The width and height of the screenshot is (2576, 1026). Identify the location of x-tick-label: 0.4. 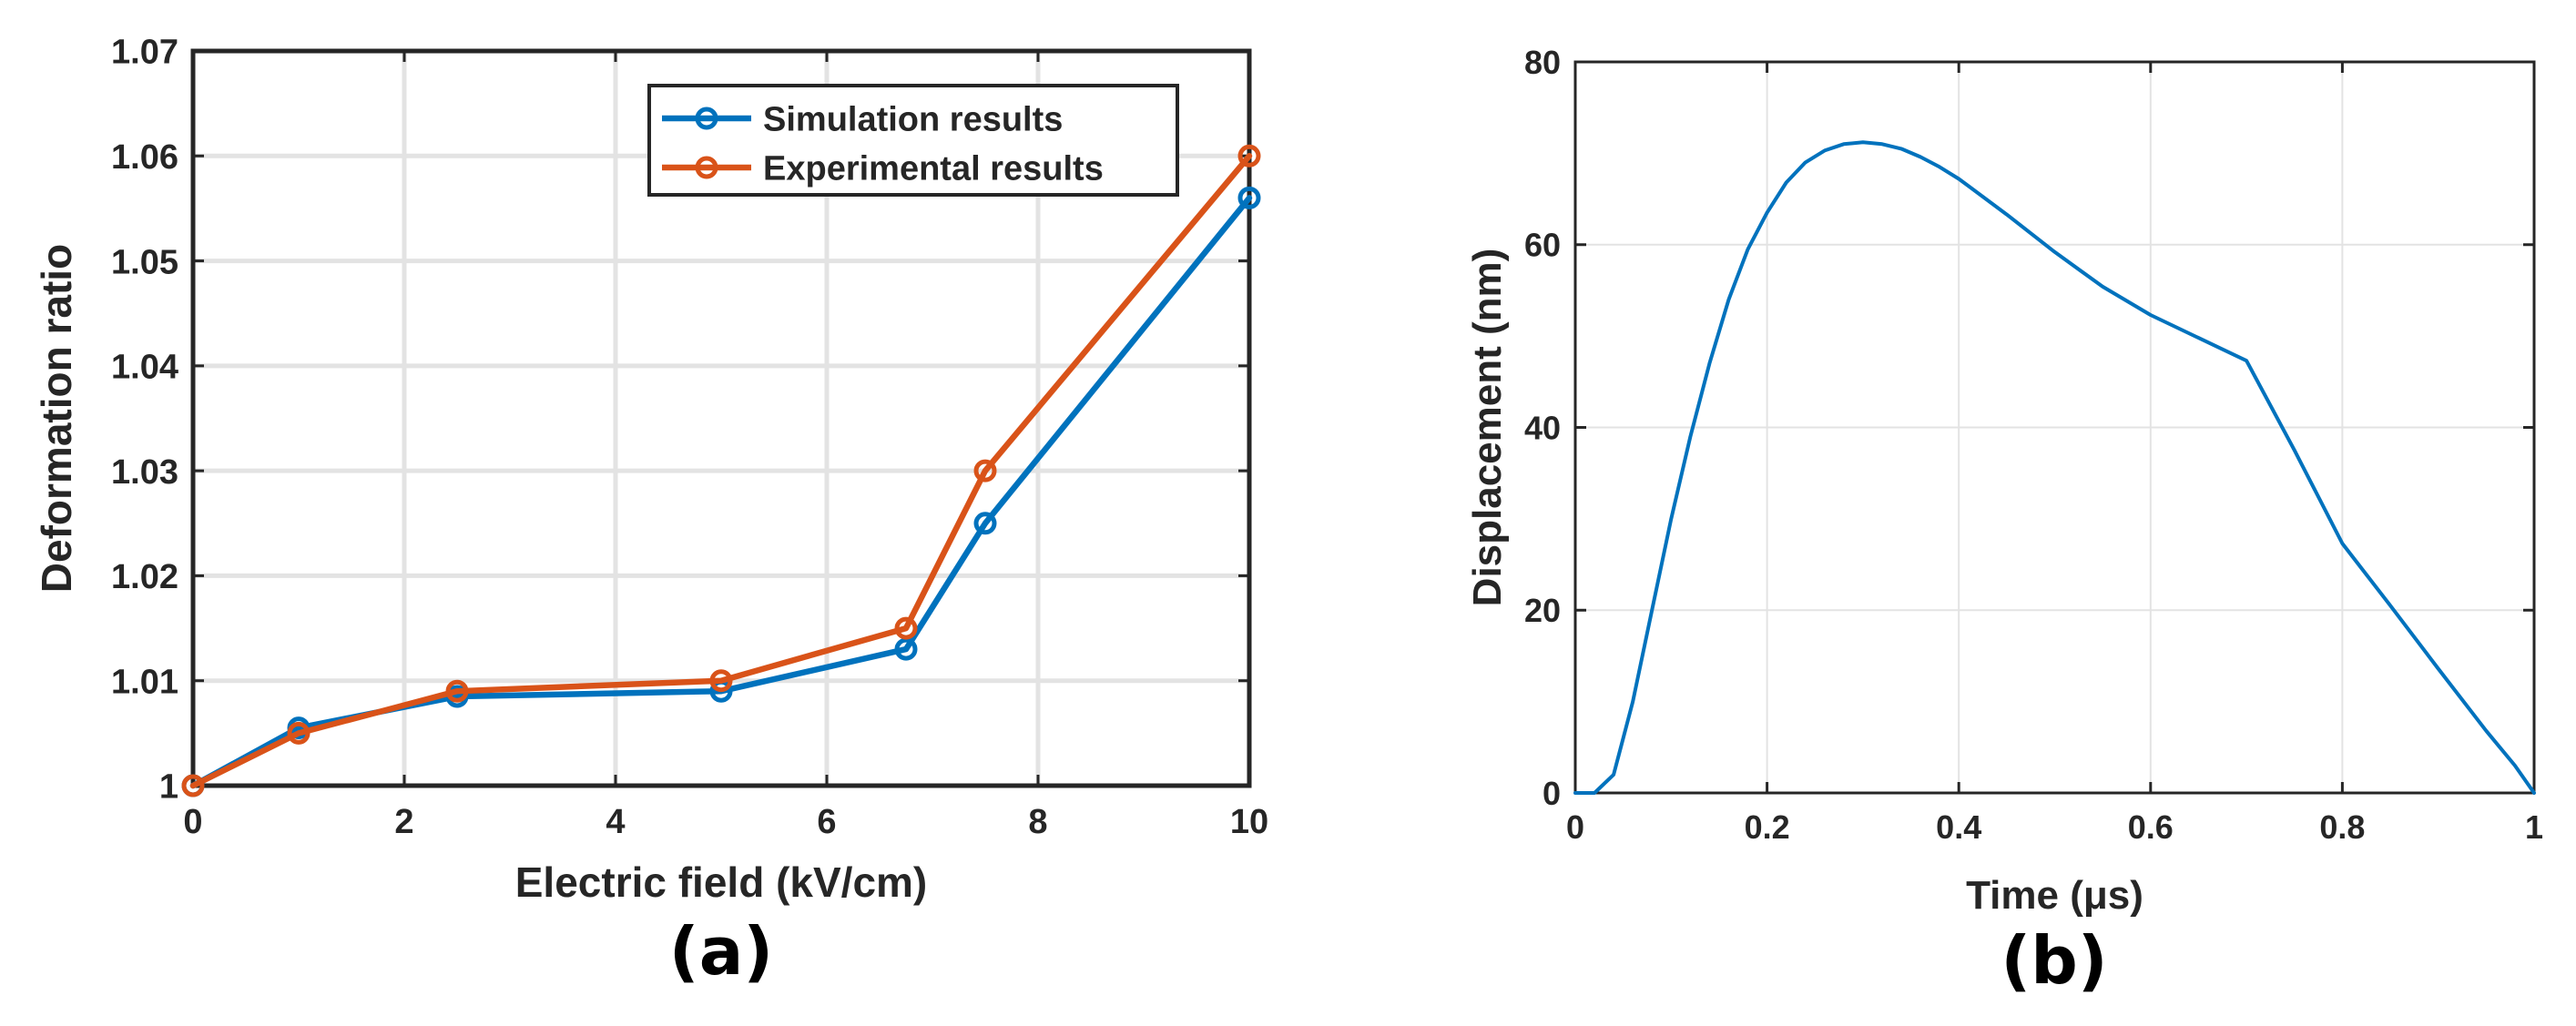
(1959, 827).